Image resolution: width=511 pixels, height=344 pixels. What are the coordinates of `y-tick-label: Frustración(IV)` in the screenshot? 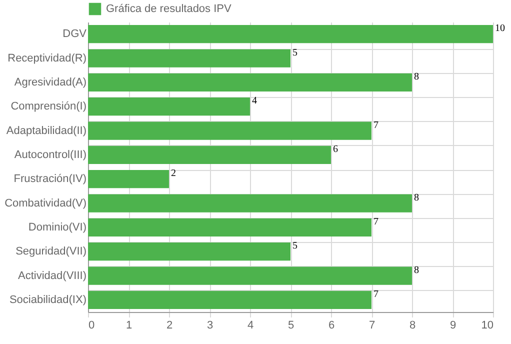 It's located at (50, 179).